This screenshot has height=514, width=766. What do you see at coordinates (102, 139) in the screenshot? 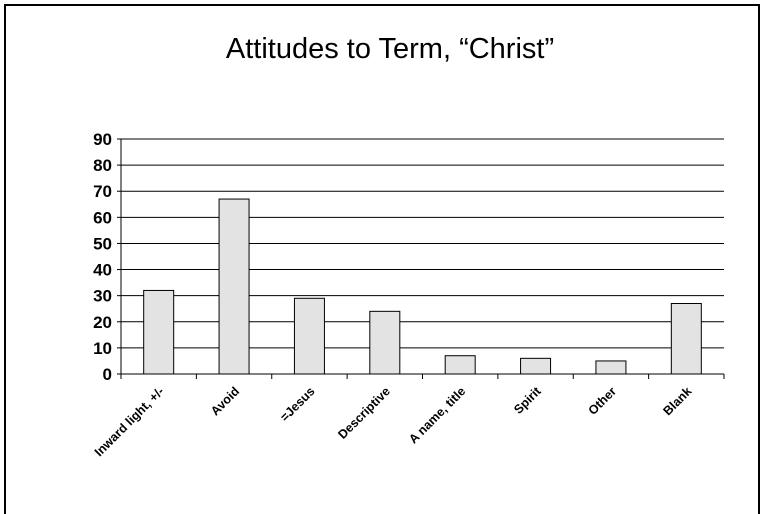
I see `y-tick-label-9: 90` at bounding box center [102, 139].